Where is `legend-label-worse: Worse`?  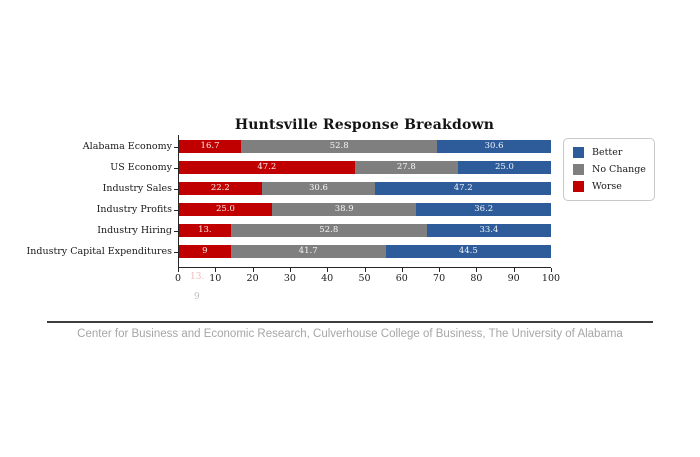 legend-label-worse: Worse is located at coordinates (607, 186).